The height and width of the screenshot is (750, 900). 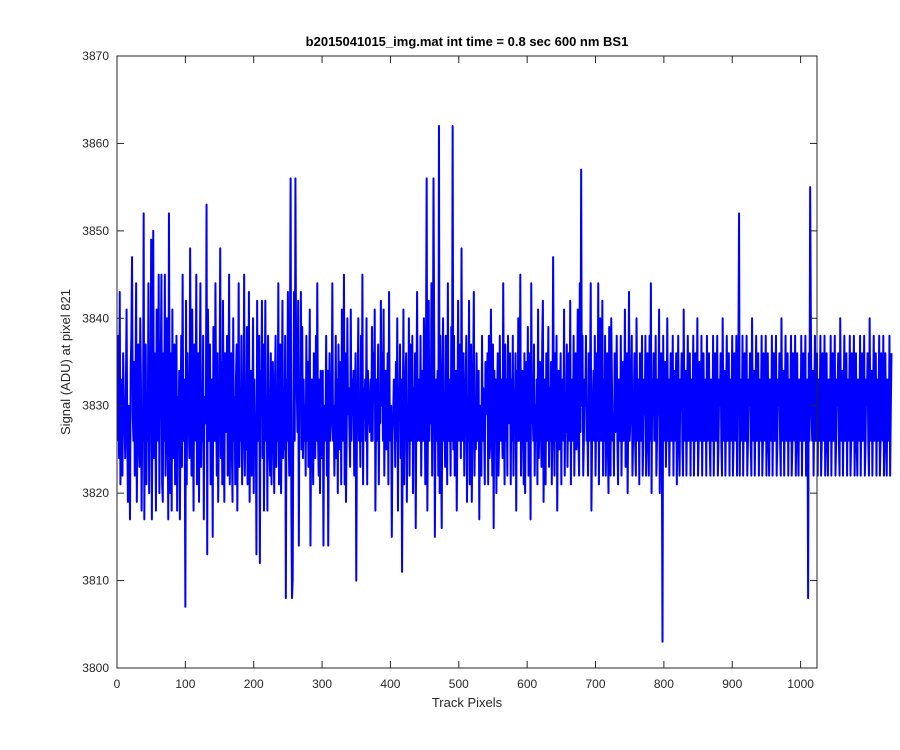 I want to click on x-tick-label: 700, so click(x=596, y=684).